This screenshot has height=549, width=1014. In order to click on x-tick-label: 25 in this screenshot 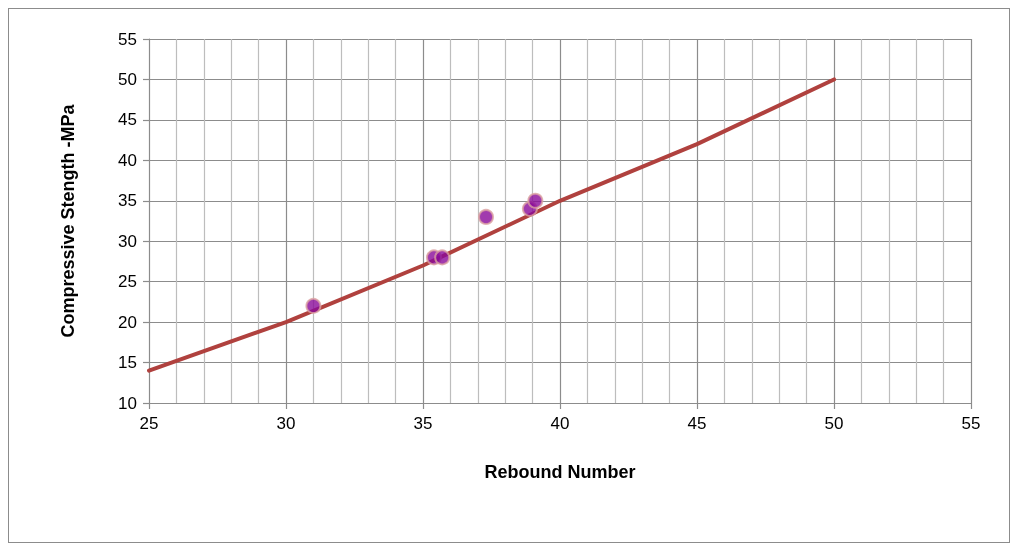, I will do `click(149, 423)`.